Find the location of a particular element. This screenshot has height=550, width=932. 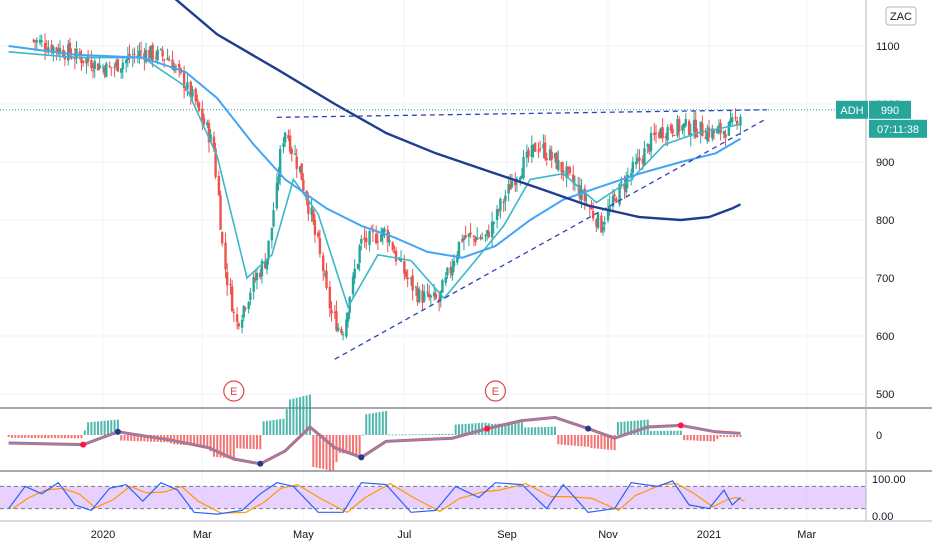

bar-countdown: 07:11:38 is located at coordinates (898, 130).